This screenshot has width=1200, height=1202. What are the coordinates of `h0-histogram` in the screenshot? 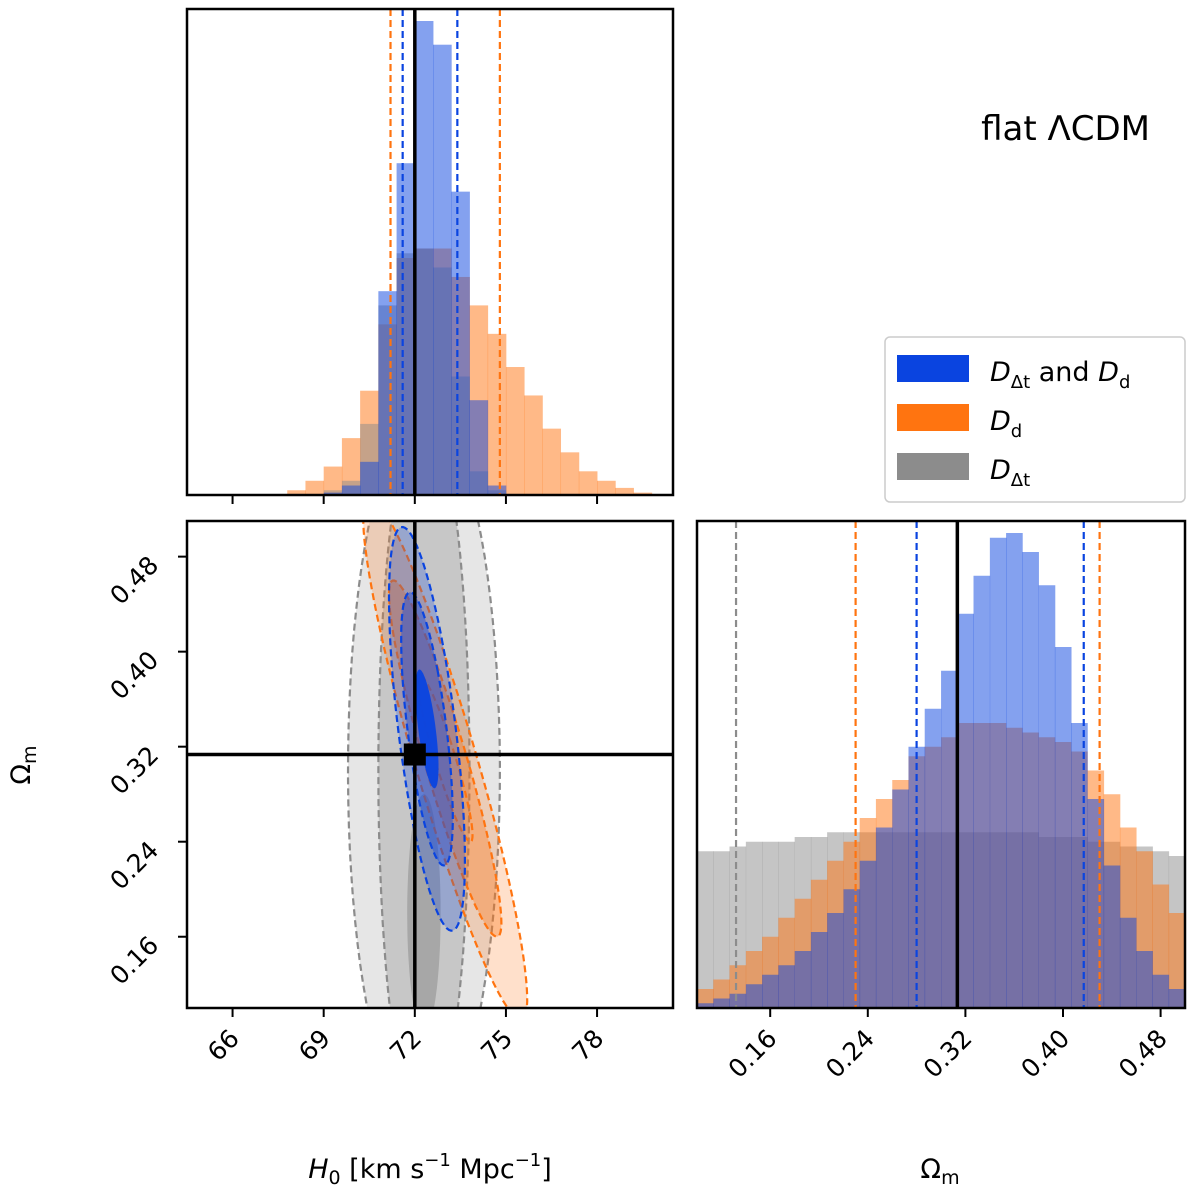 It's located at (470, 258).